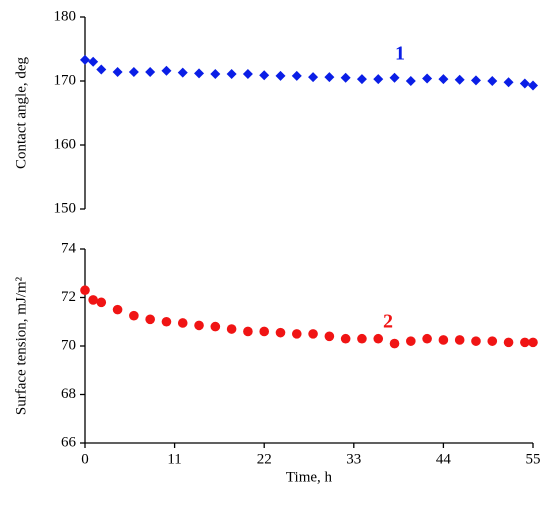 The image size is (550, 509). Describe the element at coordinates (68, 394) in the screenshot. I see `y-tick-label: 68` at that location.